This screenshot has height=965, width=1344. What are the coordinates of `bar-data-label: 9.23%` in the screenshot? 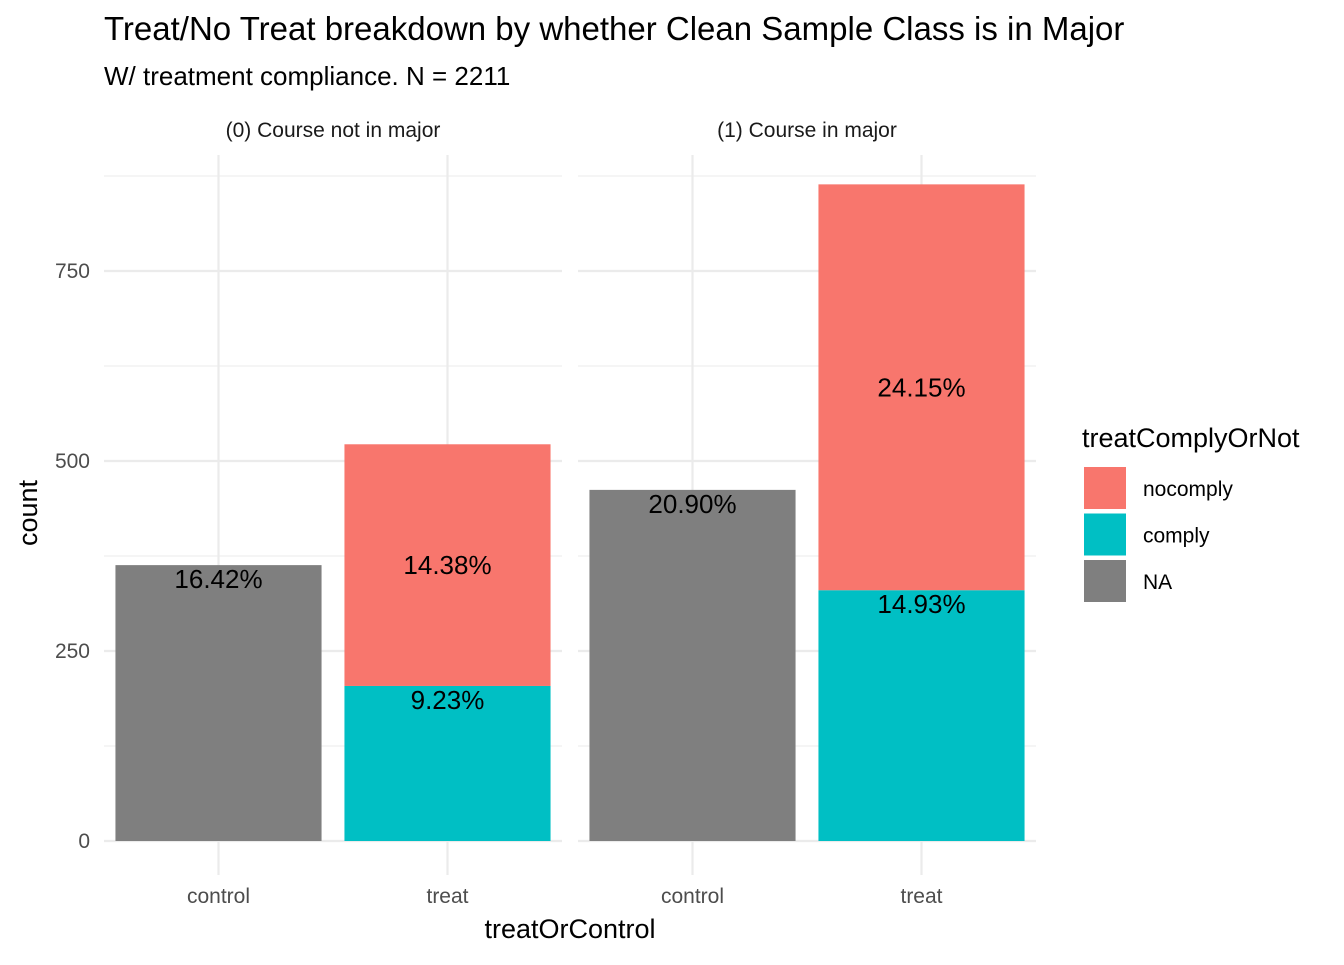 It's located at (448, 700).